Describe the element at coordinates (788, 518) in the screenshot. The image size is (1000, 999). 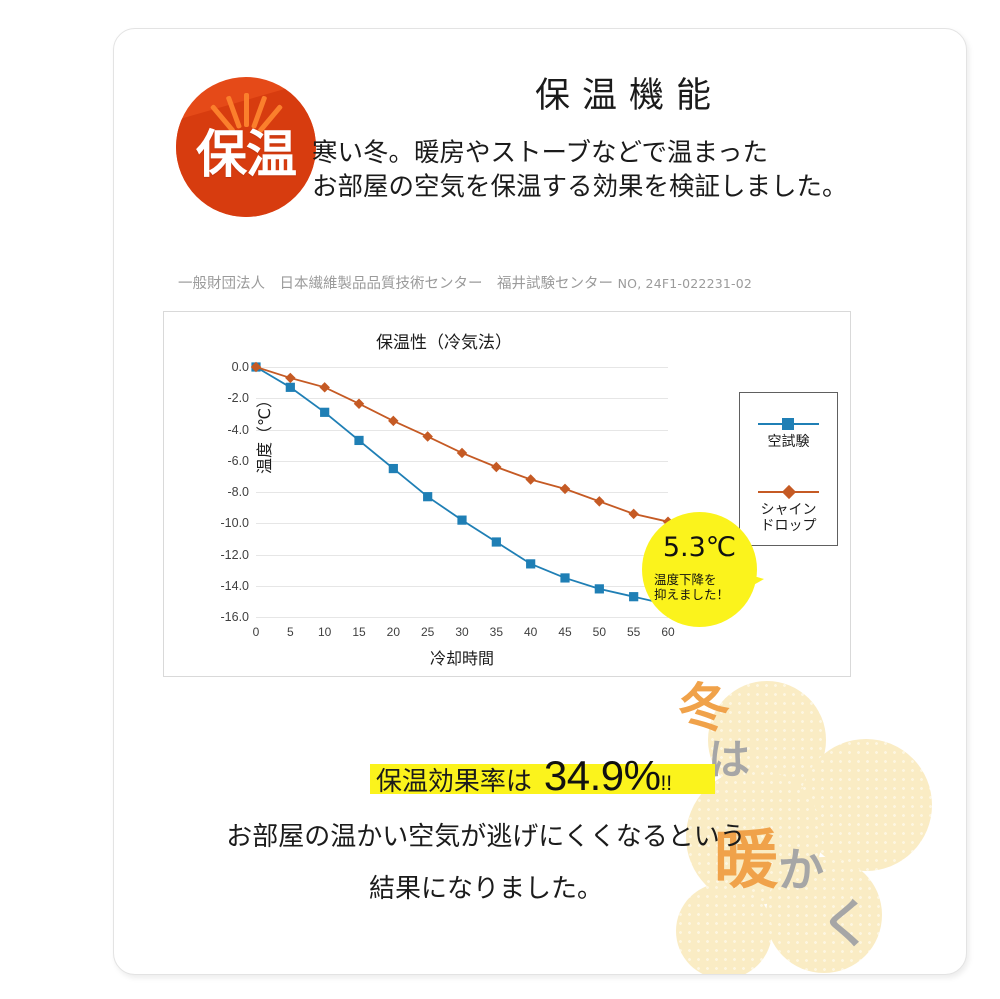
I see `legend-label: シャイン ドロップ` at that location.